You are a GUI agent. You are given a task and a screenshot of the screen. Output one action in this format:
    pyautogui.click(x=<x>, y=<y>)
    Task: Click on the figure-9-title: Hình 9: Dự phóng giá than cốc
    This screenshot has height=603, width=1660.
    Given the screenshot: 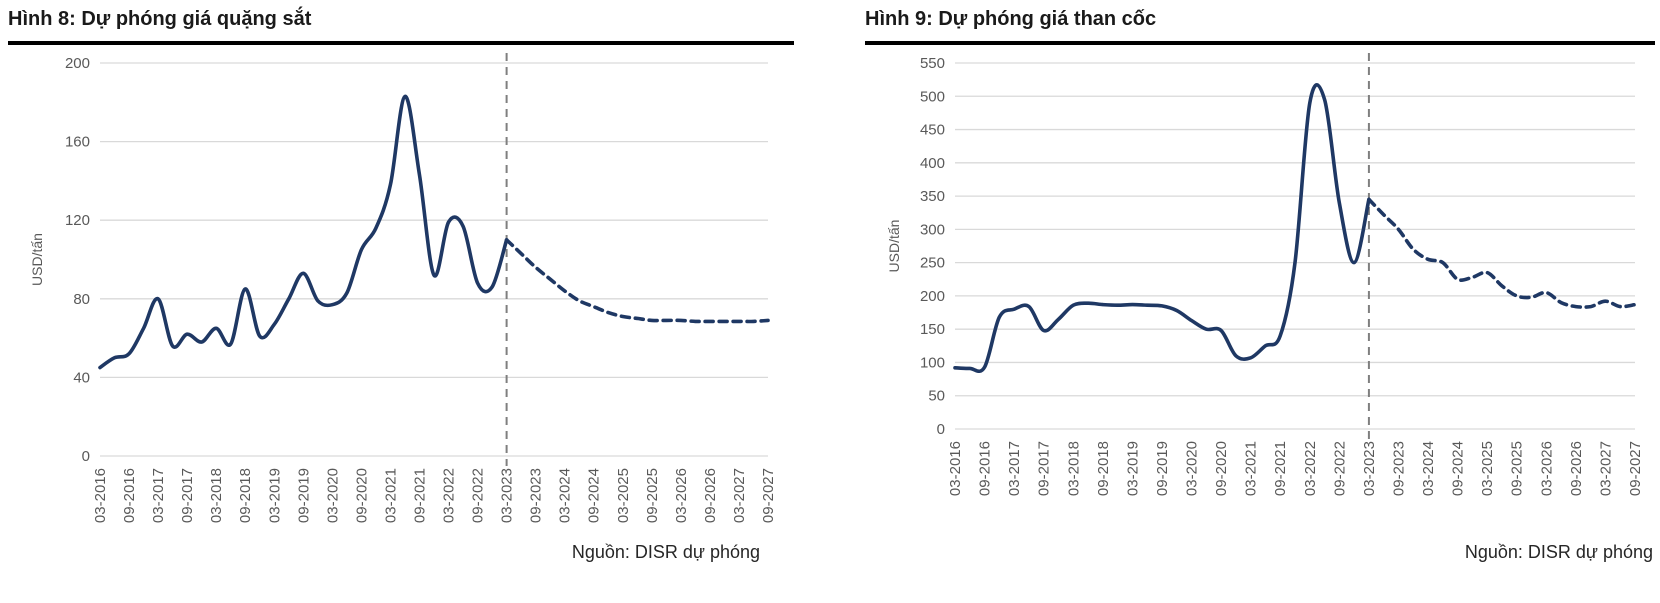 What is the action you would take?
    pyautogui.click(x=1011, y=19)
    